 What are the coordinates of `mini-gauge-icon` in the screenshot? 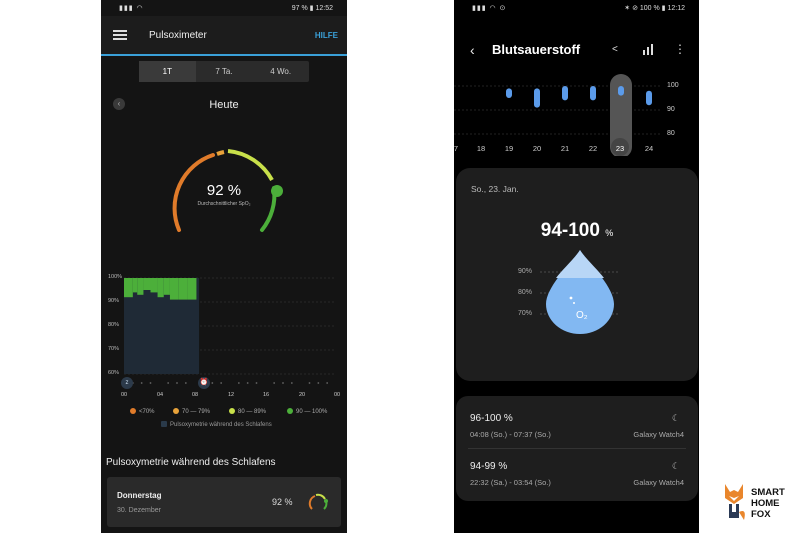 It's located at (318, 501).